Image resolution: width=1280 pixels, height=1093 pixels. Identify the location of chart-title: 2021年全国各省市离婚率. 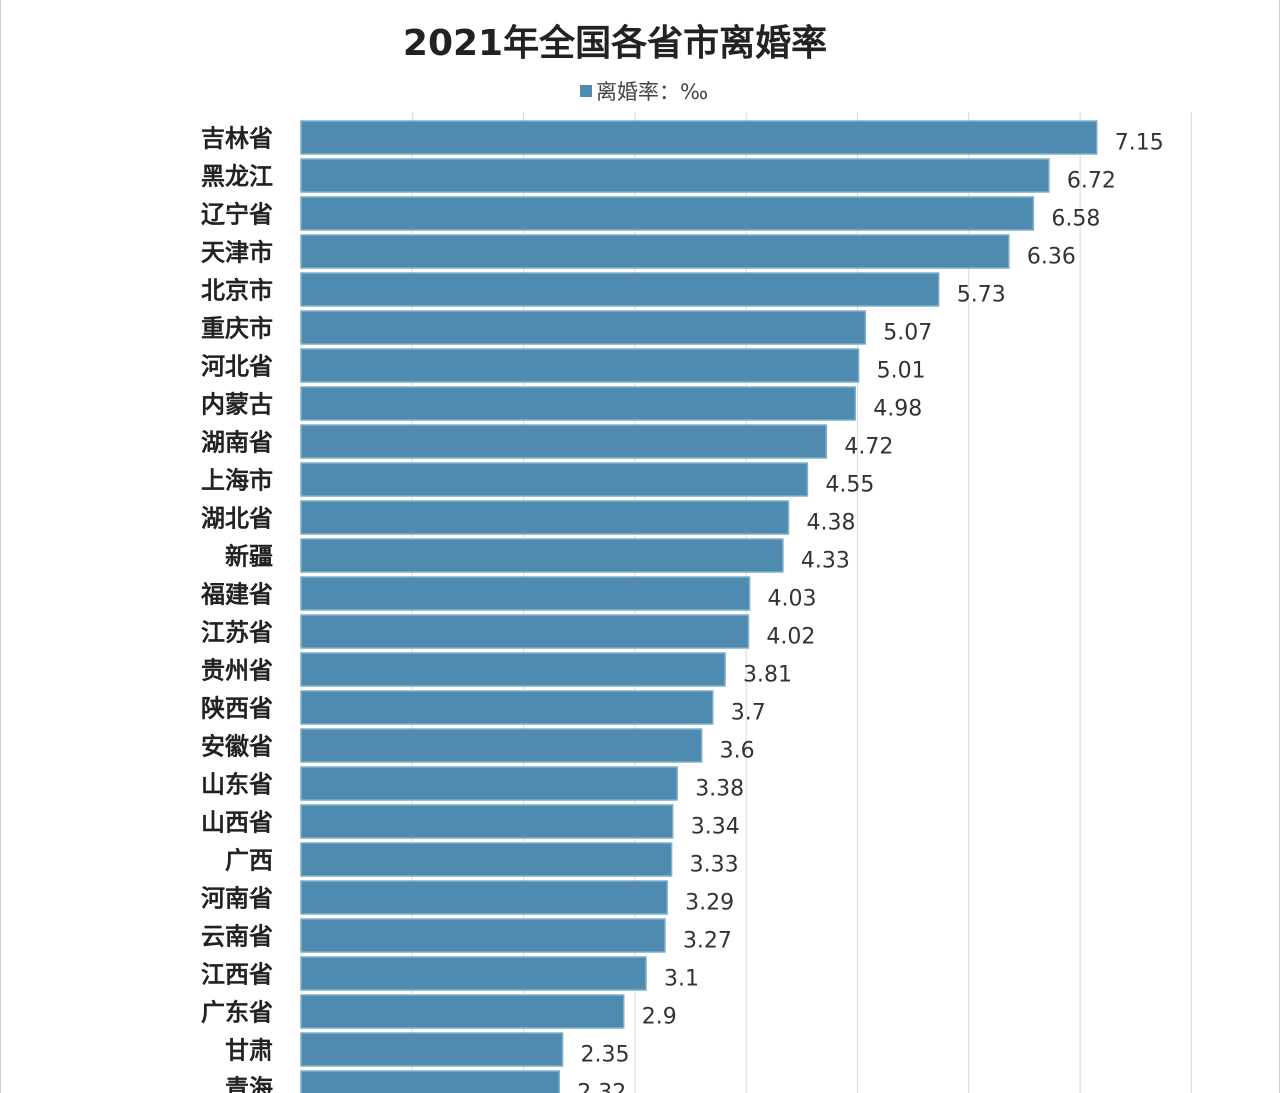
(615, 43).